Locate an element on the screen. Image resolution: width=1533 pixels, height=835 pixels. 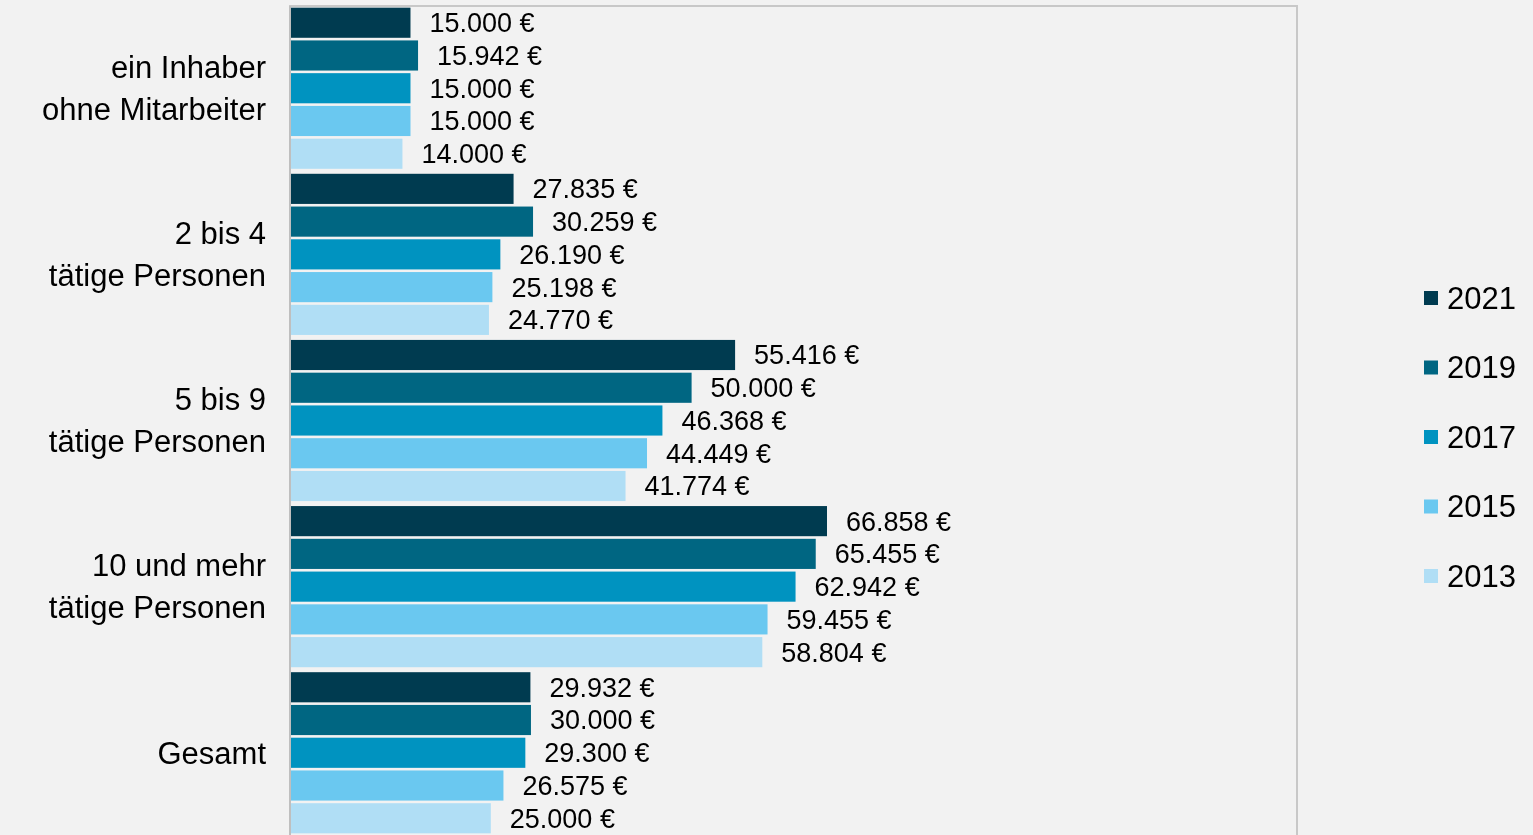
data-label: 50.000 € is located at coordinates (763, 388).